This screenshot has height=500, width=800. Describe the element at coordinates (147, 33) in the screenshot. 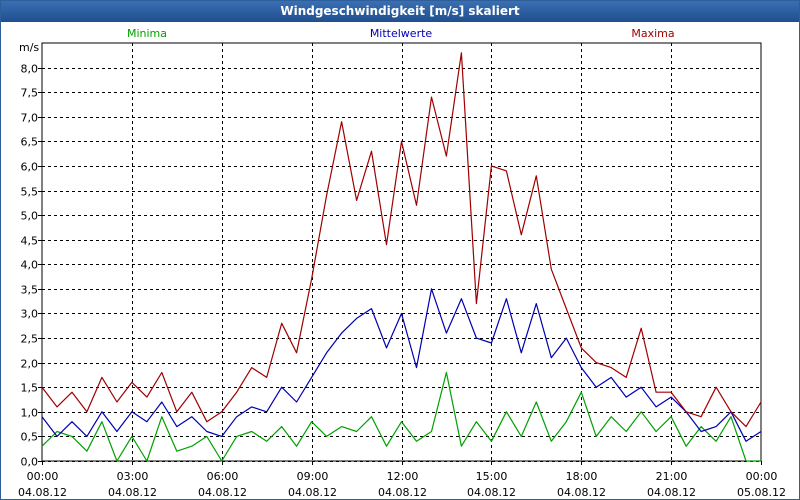

I see `legend-minima: Minima` at that location.